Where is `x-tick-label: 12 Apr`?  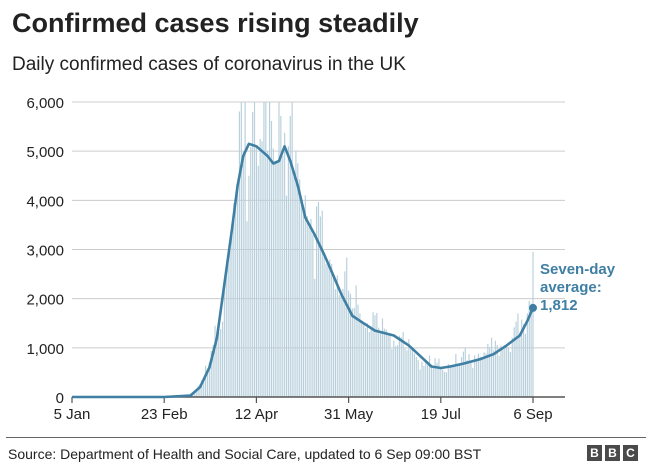
x-tick-label: 12 Apr is located at coordinates (256, 414).